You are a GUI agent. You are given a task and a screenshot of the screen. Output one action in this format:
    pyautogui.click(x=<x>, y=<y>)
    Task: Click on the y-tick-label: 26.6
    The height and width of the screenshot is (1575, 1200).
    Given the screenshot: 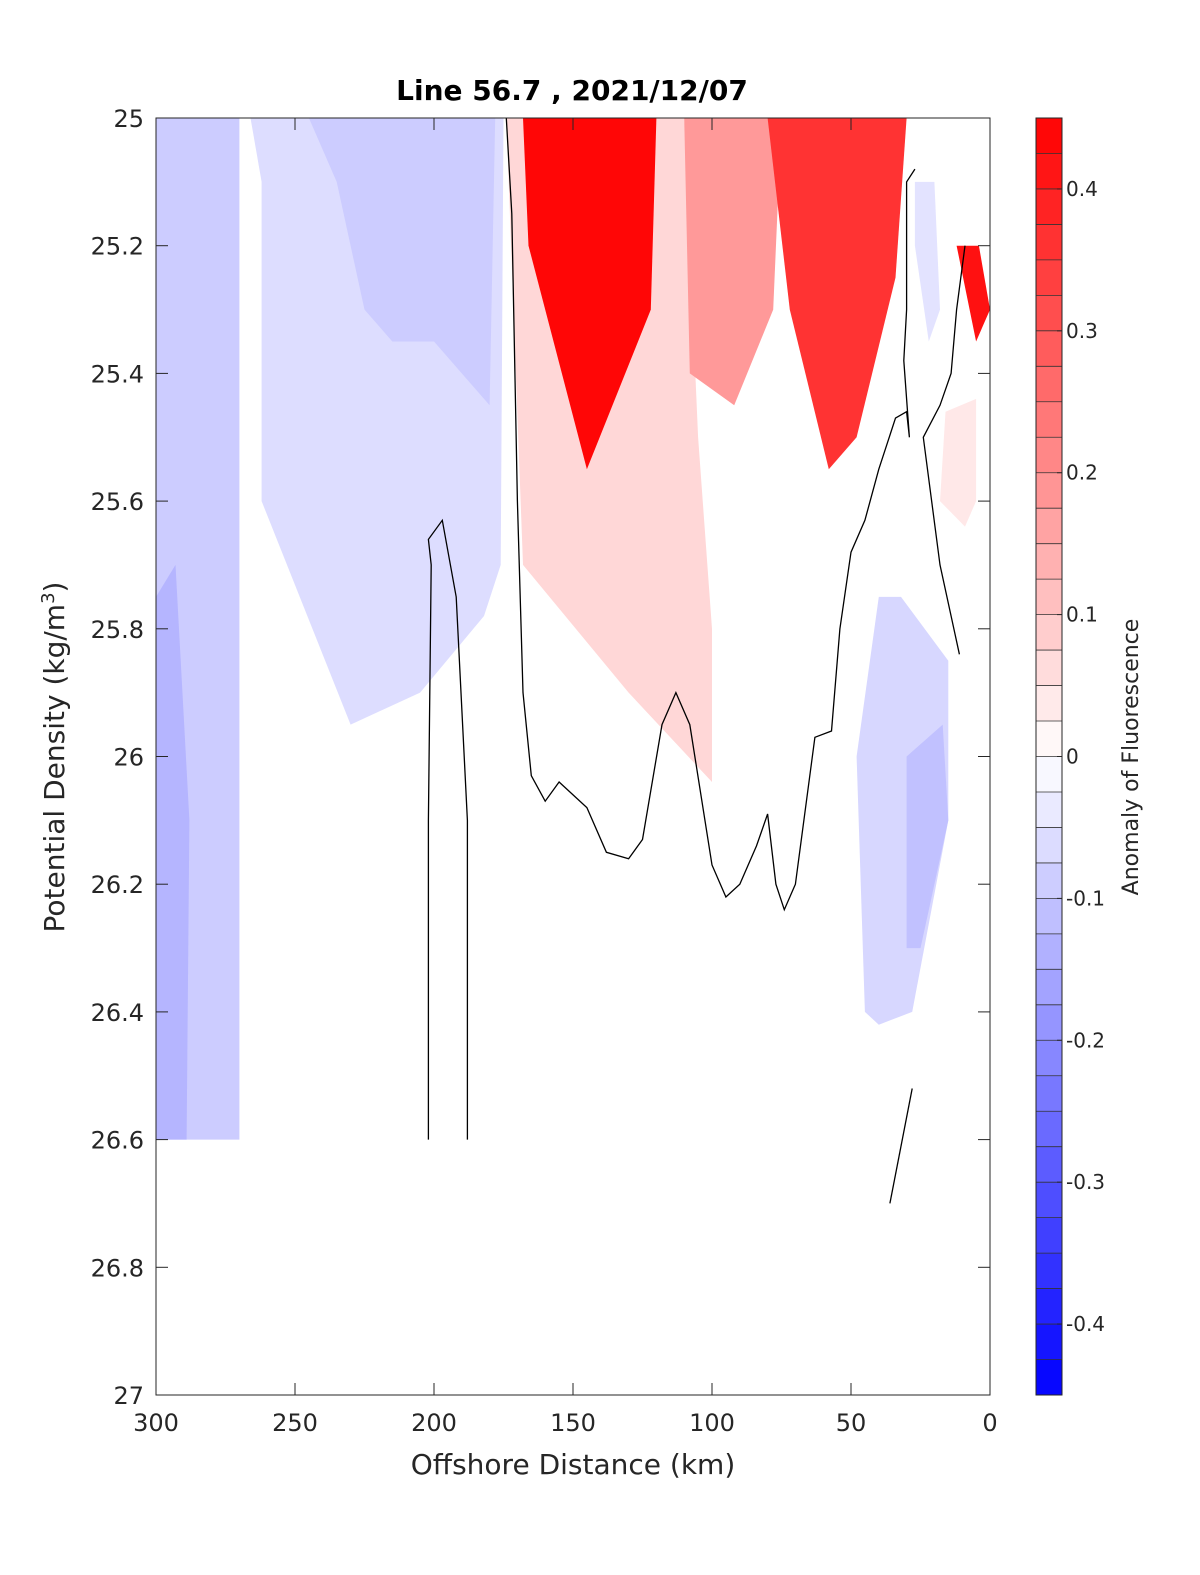 What is the action you would take?
    pyautogui.click(x=117, y=1141)
    